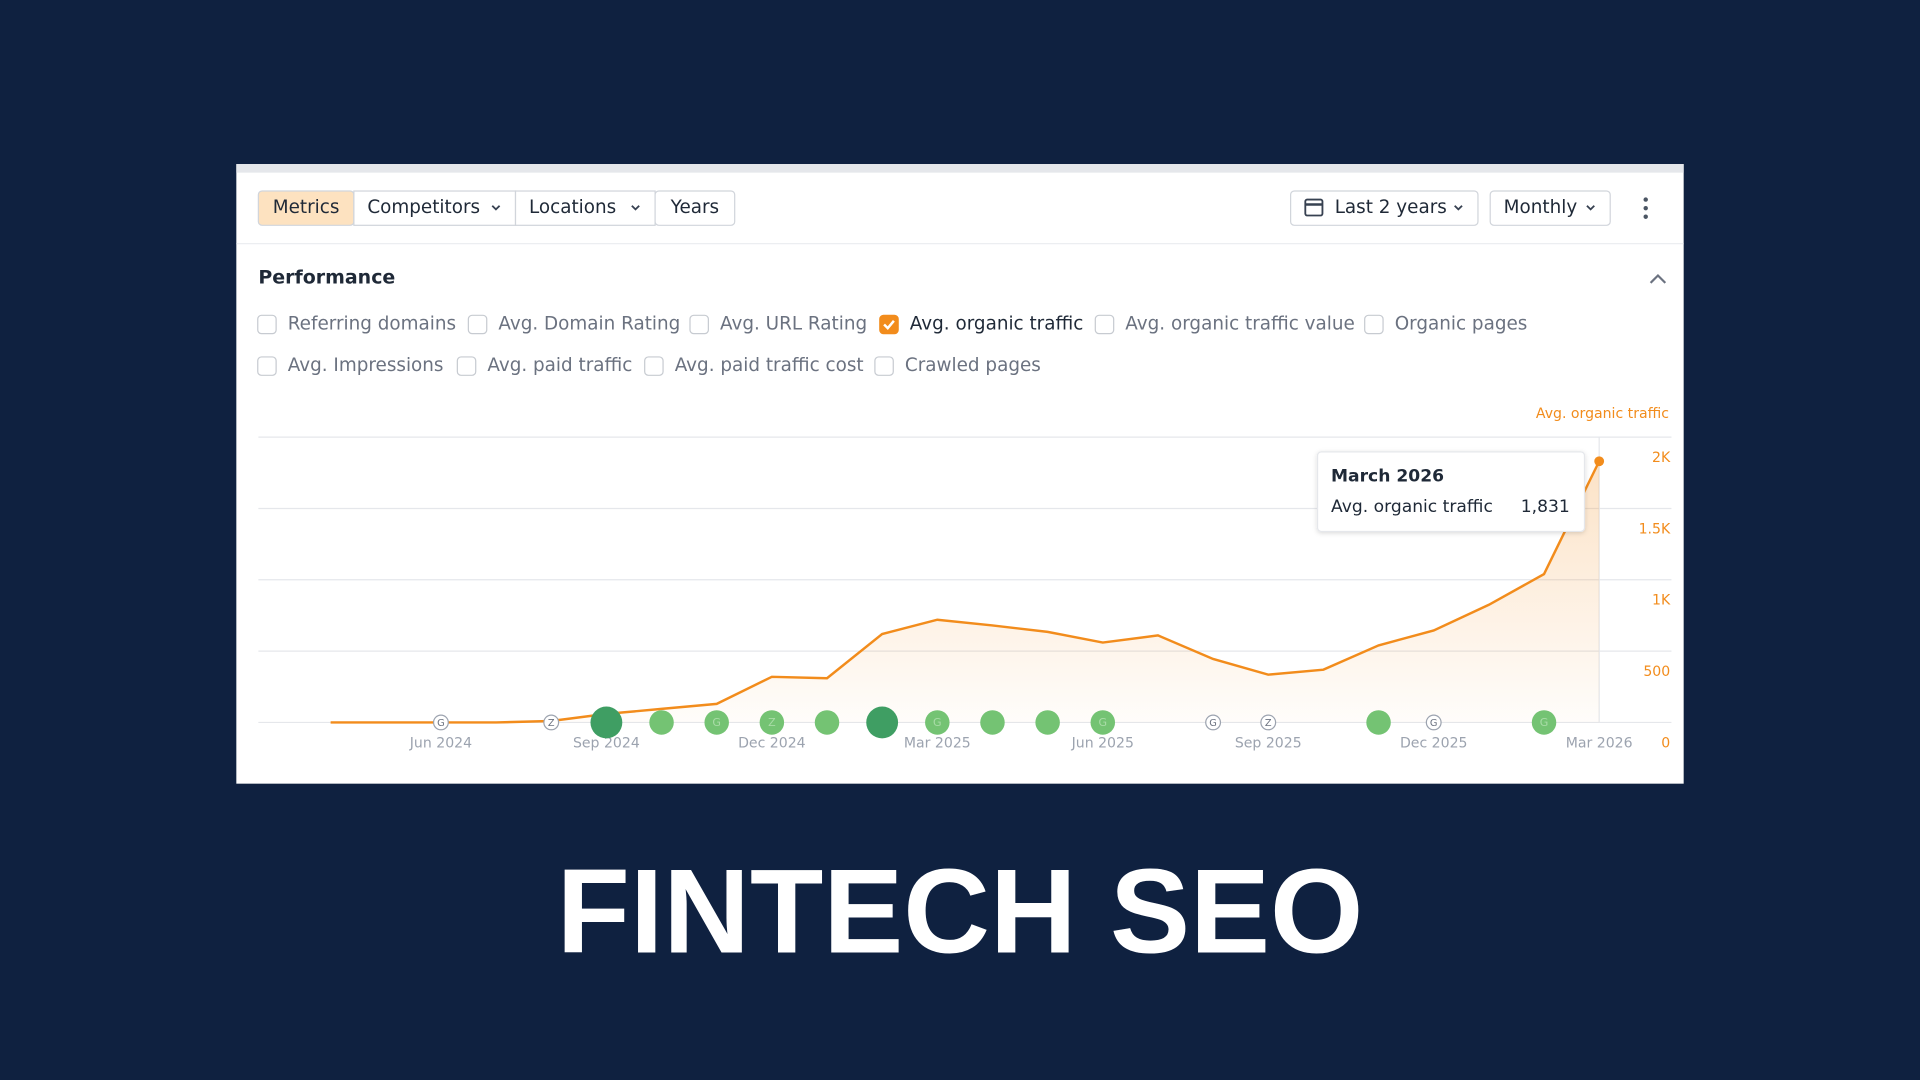  I want to click on checkbox-label: Avg. organic traffic value, so click(1240, 323).